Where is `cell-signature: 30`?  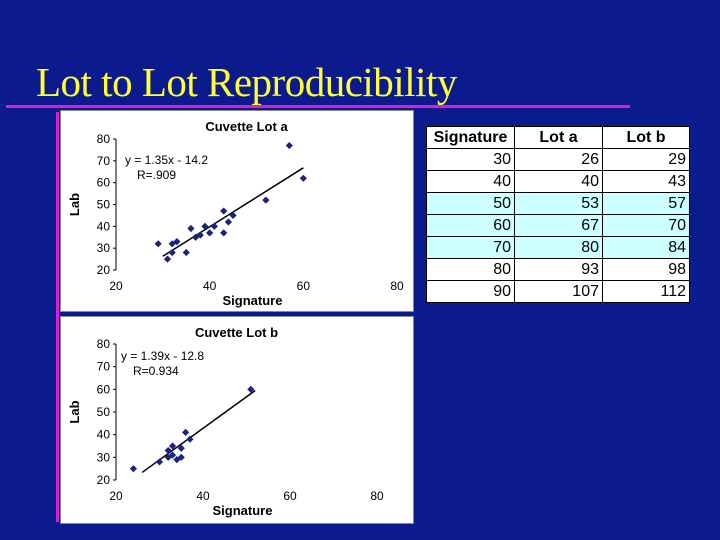
cell-signature: 30 is located at coordinates (470, 159).